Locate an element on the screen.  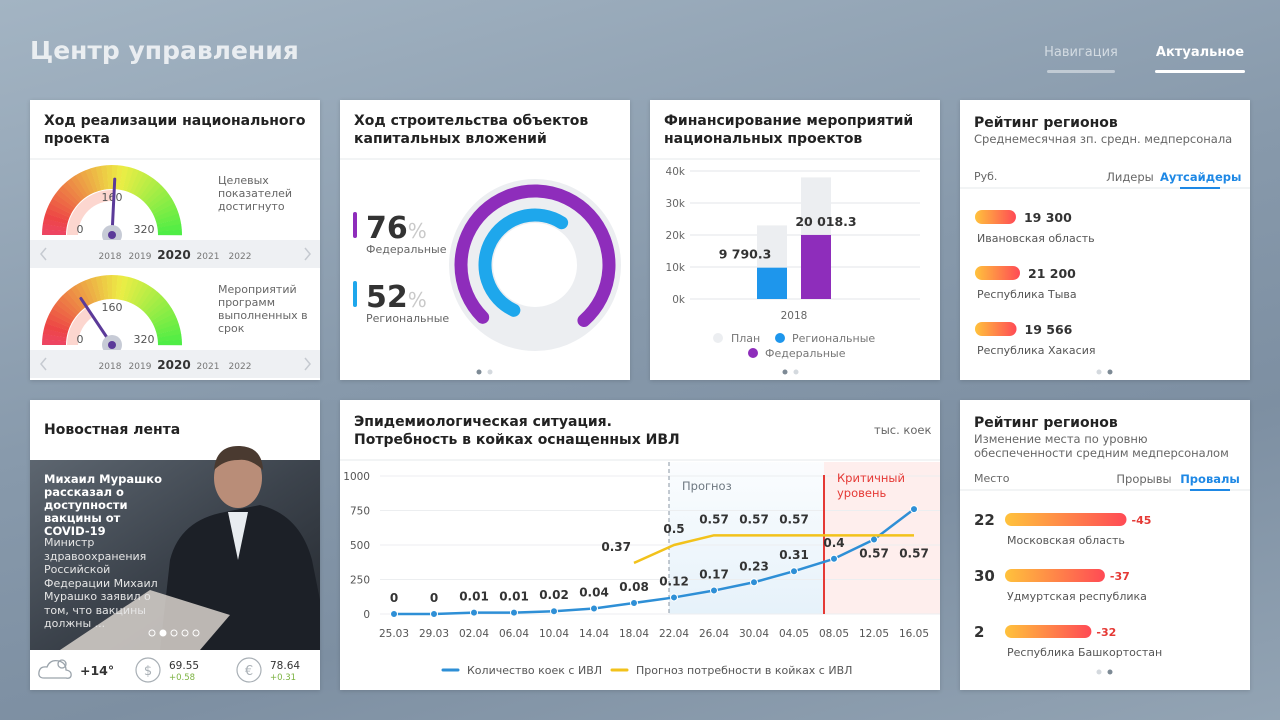
value-label: 0.23 is located at coordinates (754, 566).